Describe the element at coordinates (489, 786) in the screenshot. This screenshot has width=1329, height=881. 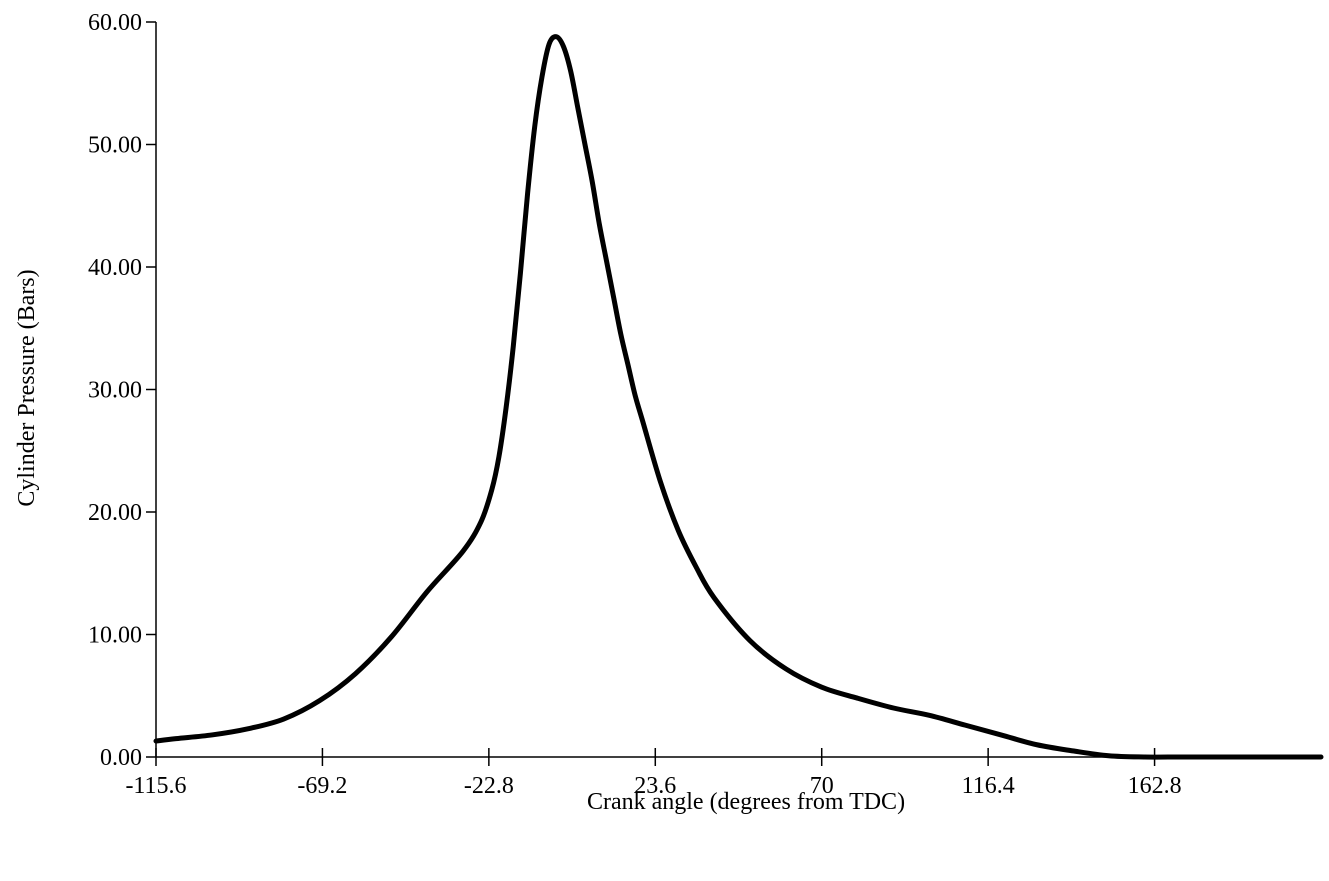
I see `x-tick-label: -22.8` at that location.